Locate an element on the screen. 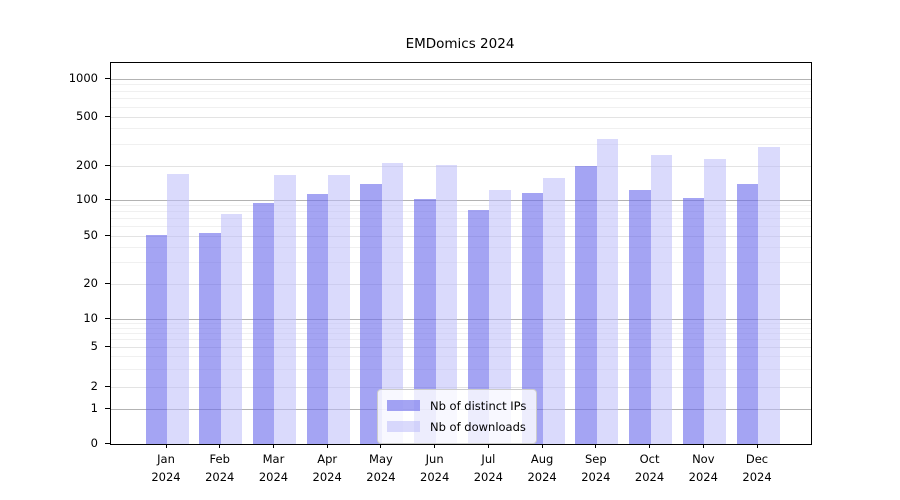 This screenshot has width=900, height=500. bar-distinct-ips-jan is located at coordinates (156, 339).